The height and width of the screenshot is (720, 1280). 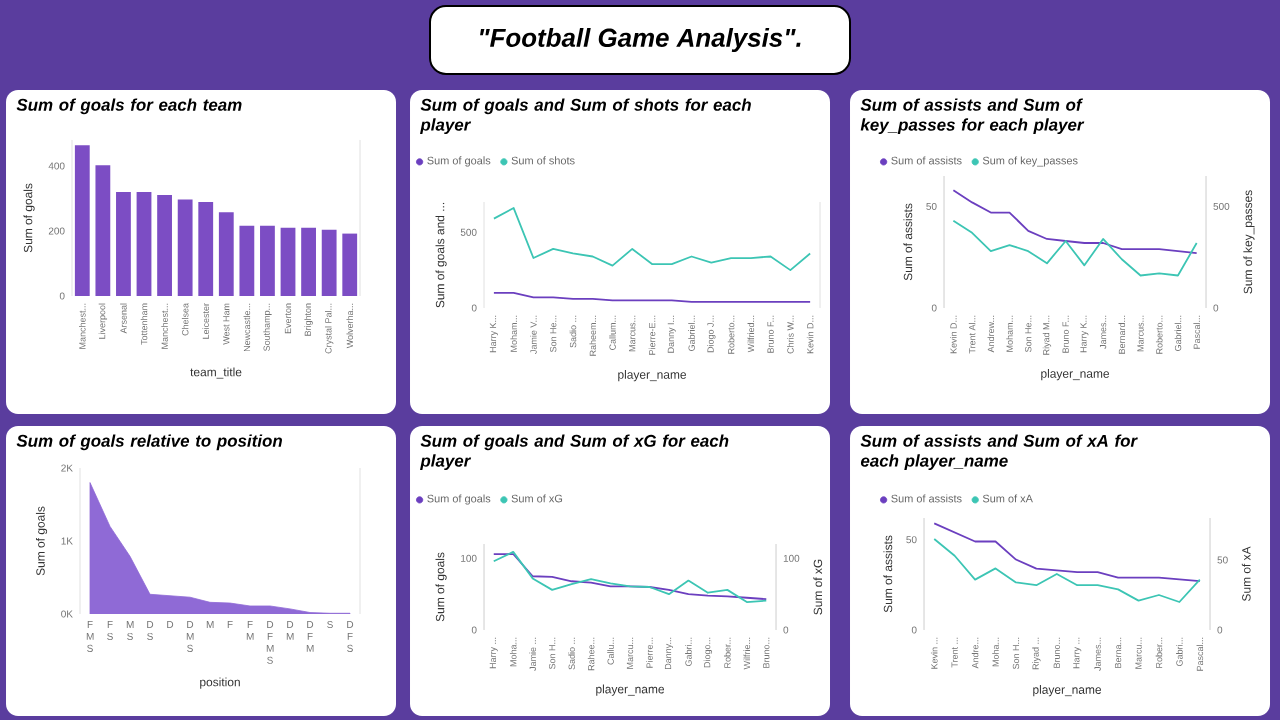 What do you see at coordinates (972, 116) in the screenshot?
I see `chart-title: Sum of assists and Sum of key_passes for each player` at bounding box center [972, 116].